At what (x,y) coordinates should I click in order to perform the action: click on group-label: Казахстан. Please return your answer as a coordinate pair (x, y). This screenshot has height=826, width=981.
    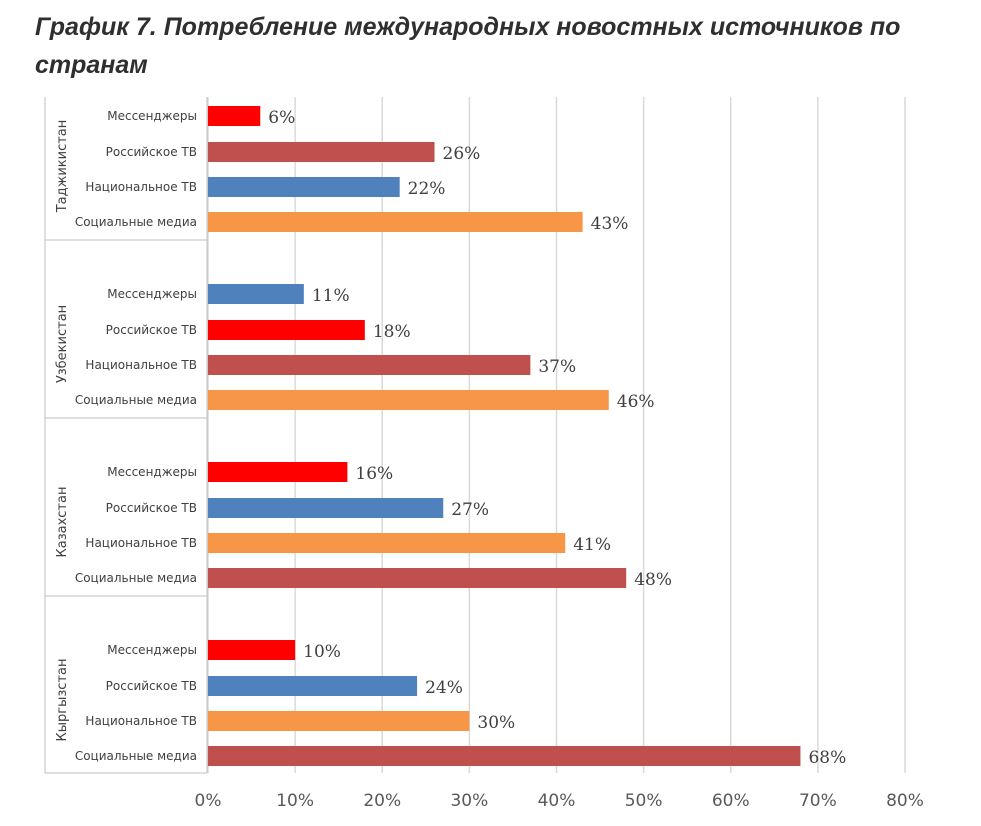
    Looking at the image, I should click on (62, 522).